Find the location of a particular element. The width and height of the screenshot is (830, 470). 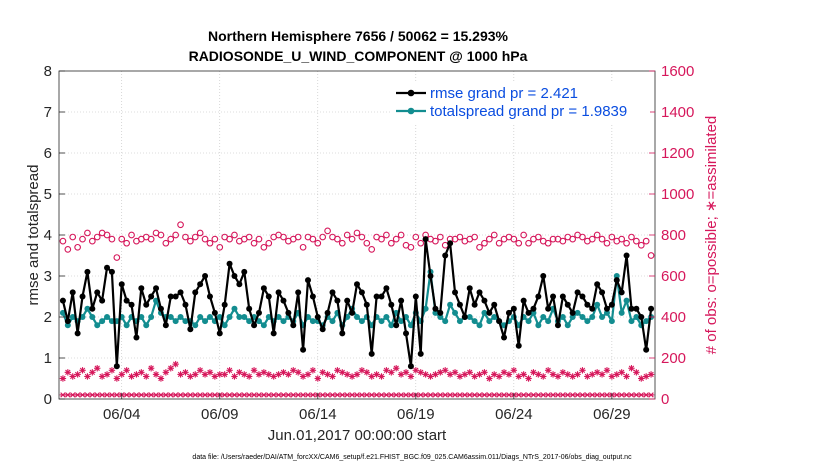

right-y-tick-label: 1600 is located at coordinates (677, 71).